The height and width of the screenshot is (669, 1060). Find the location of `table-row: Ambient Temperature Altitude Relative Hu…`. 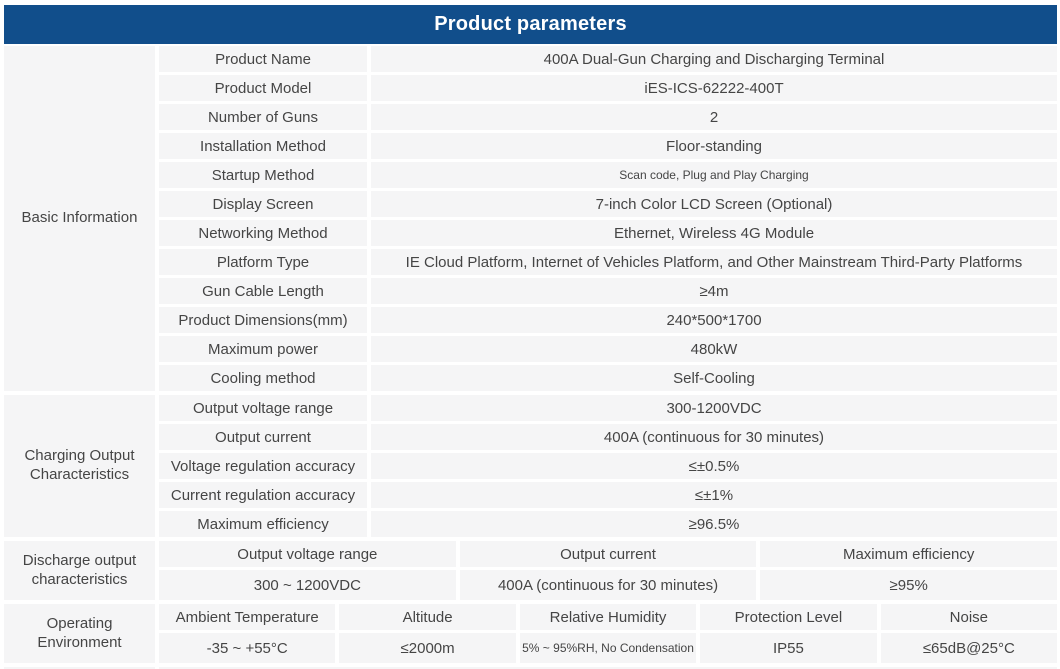

table-row: Ambient Temperature Altitude Relative Hu… is located at coordinates (608, 617).